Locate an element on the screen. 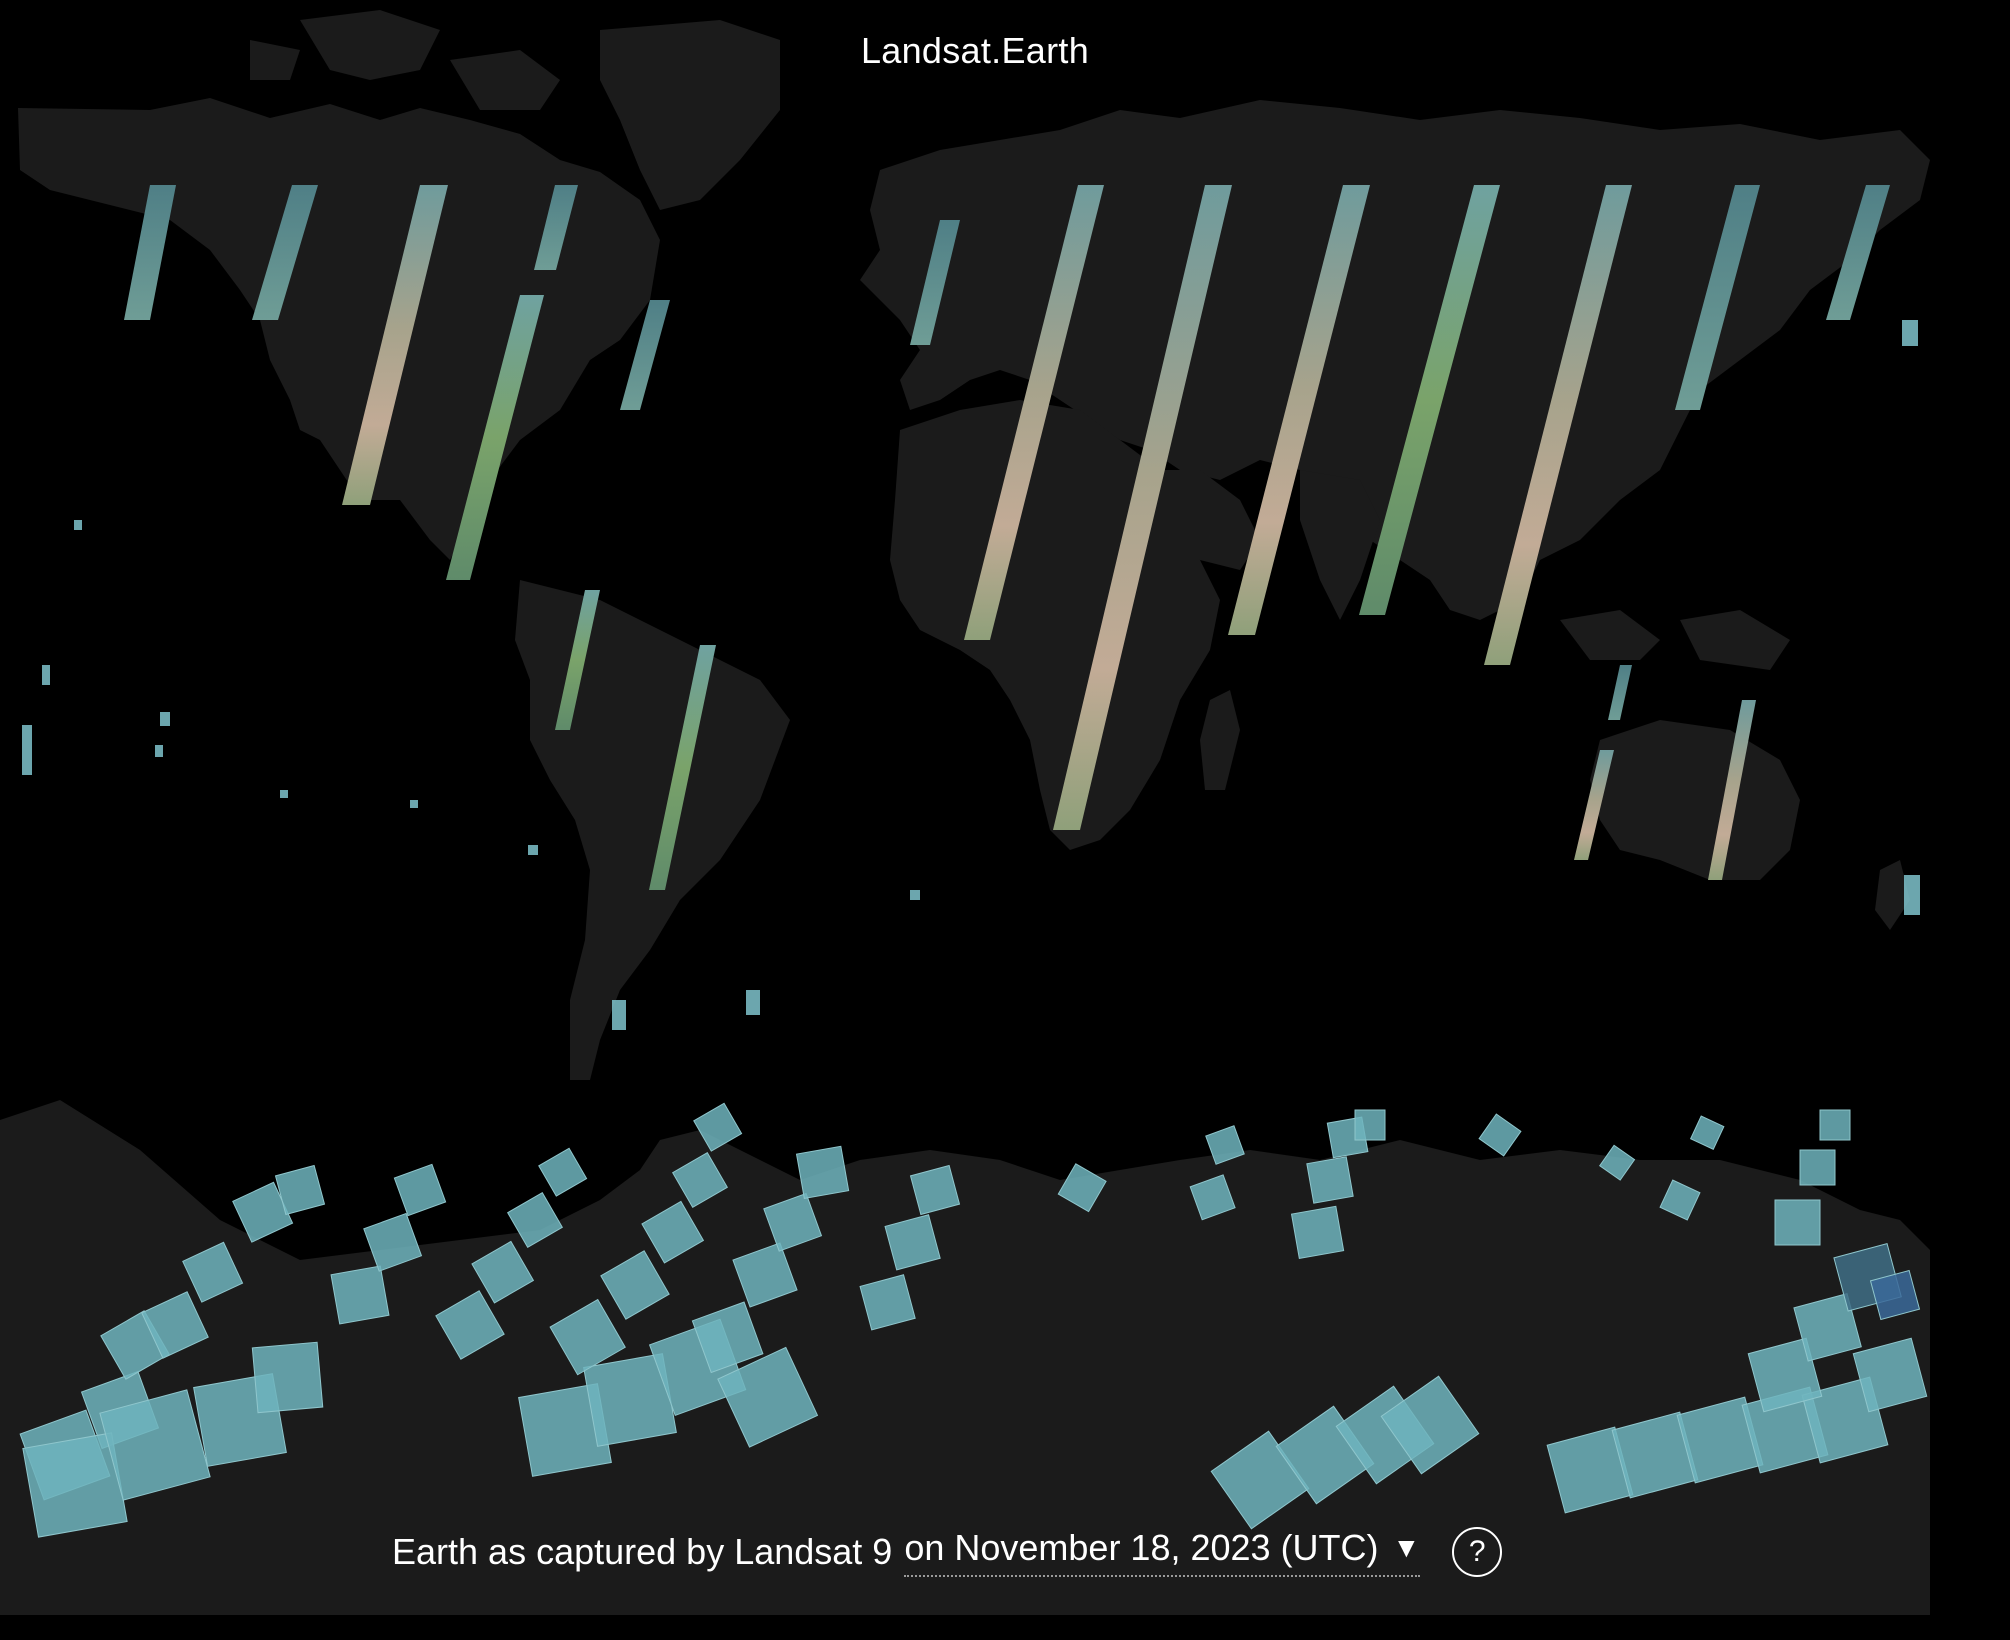 The height and width of the screenshot is (1640, 2010). tile-cluster-b1 is located at coordinates (175, 1325).